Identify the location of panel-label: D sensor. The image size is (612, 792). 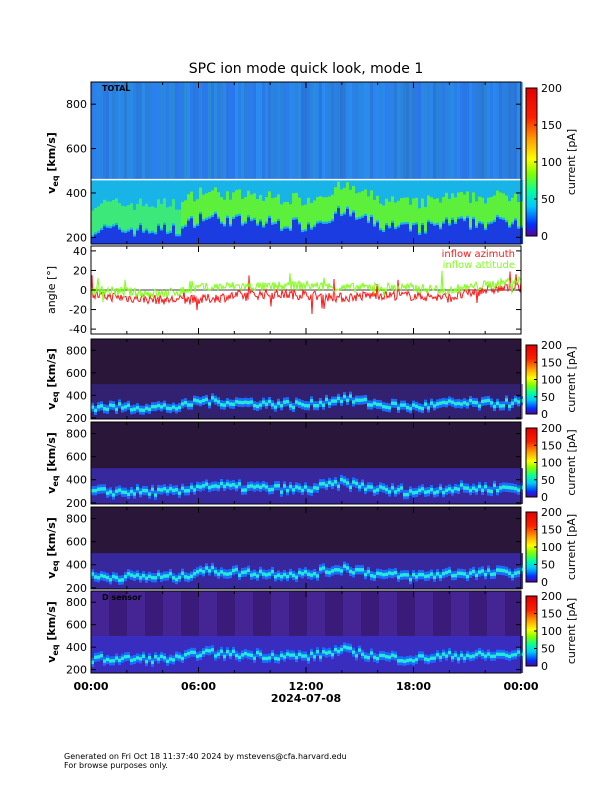
(122, 597).